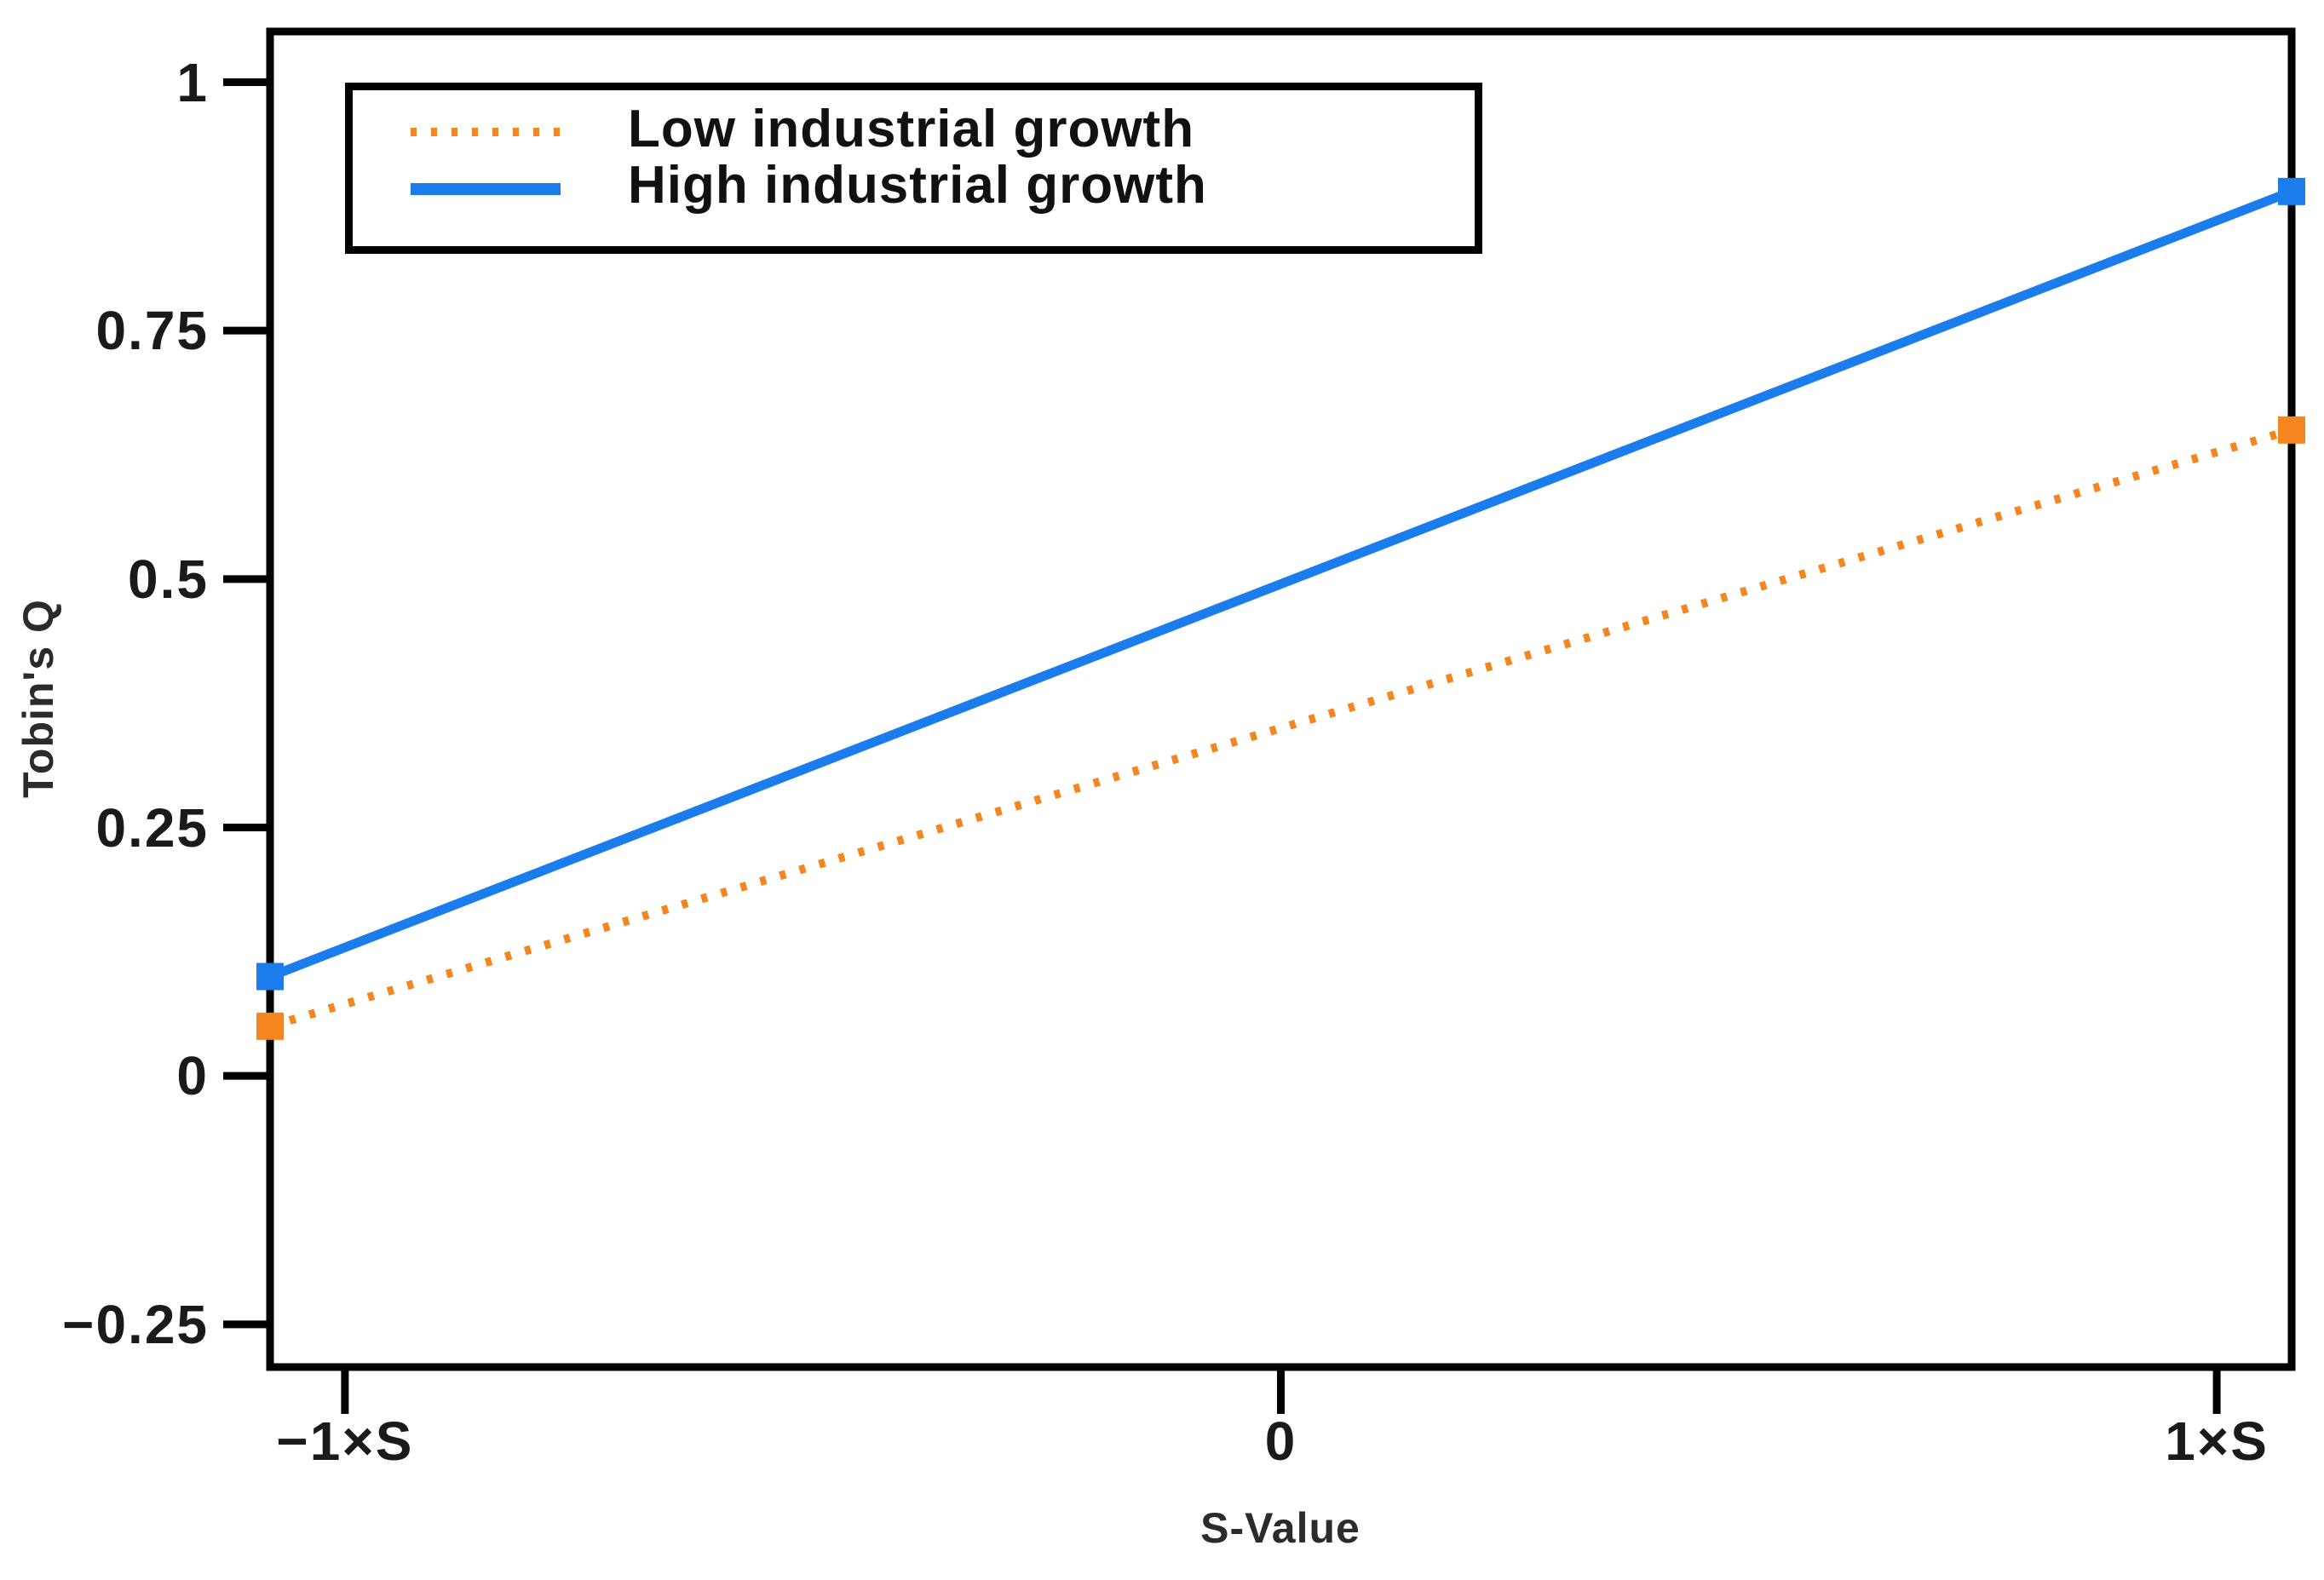 Image resolution: width=2324 pixels, height=1580 pixels. I want to click on x-tick-label: −1×S, so click(345, 1441).